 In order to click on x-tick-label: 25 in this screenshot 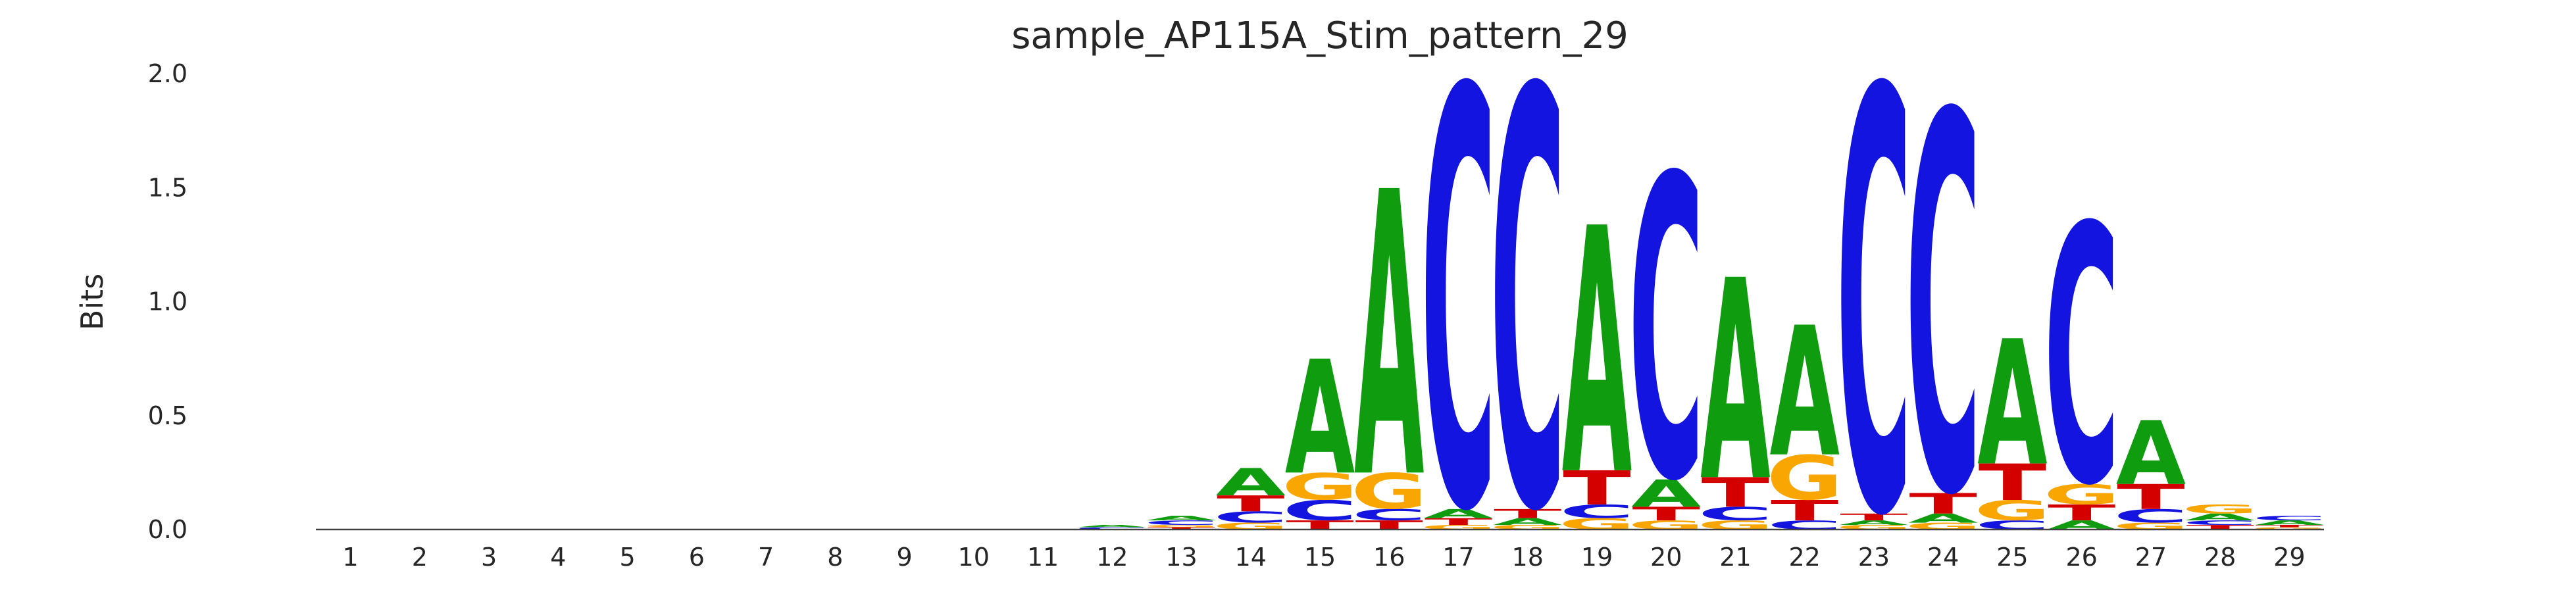, I will do `click(2012, 557)`.